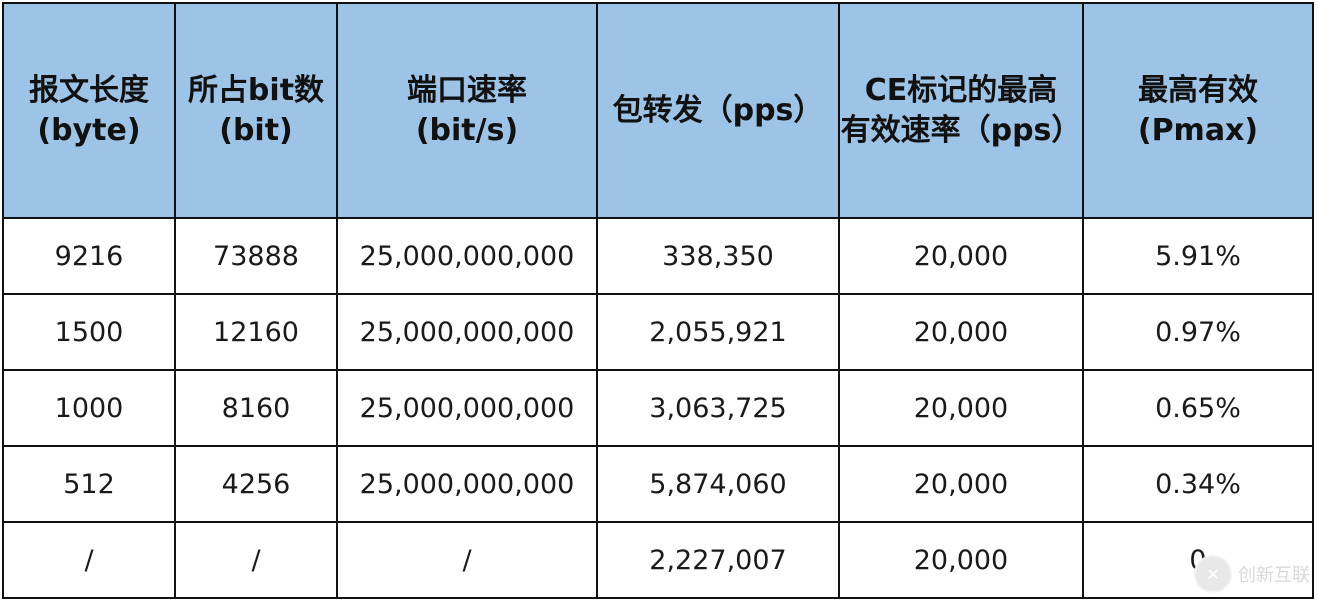  Describe the element at coordinates (718, 408) in the screenshot. I see `table-cell: 3,063,725` at that location.